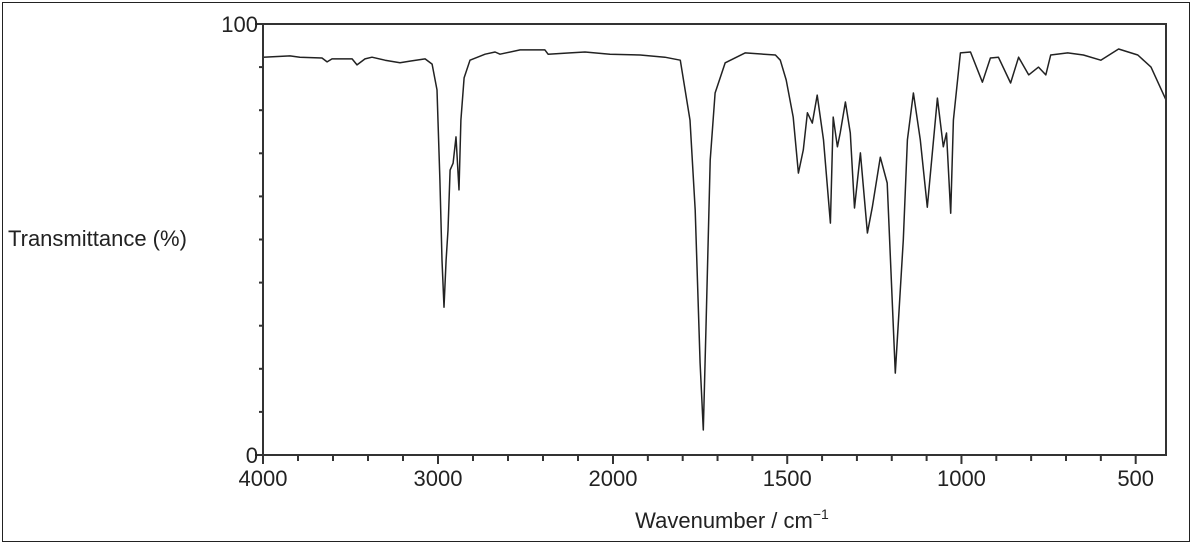 Image resolution: width=1194 pixels, height=548 pixels. What do you see at coordinates (724, 520) in the screenshot?
I see `x-axis-label-text: Wavenumber / cm` at bounding box center [724, 520].